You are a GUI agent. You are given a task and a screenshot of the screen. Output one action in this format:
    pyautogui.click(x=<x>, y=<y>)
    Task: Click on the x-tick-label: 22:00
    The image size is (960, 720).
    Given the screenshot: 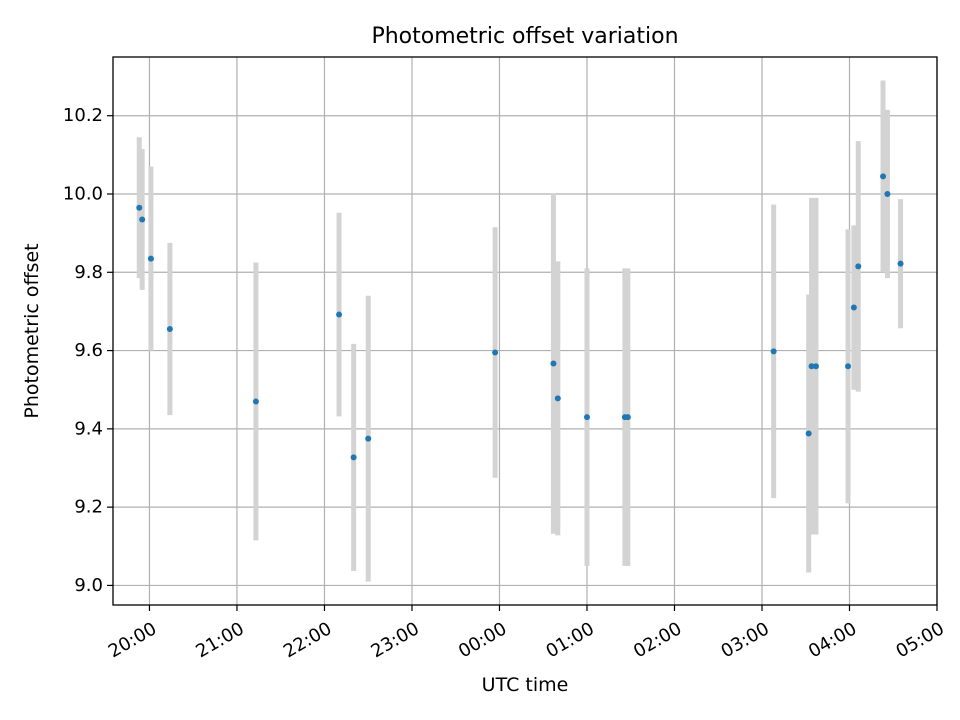 What is the action you would take?
    pyautogui.click(x=307, y=640)
    